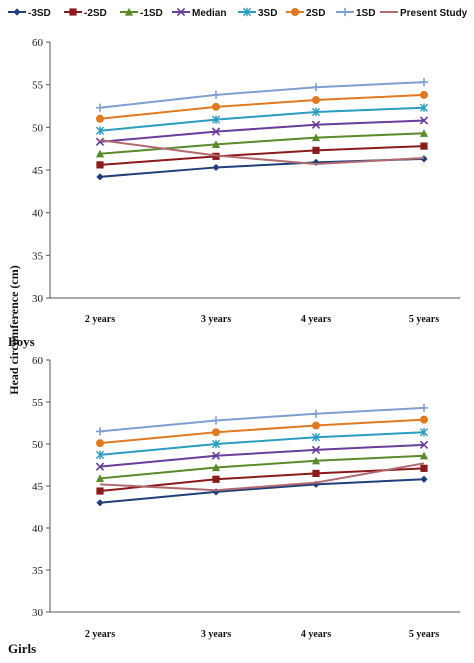  What do you see at coordinates (315, 13) in the screenshot?
I see `legend-label: 2SD` at bounding box center [315, 13].